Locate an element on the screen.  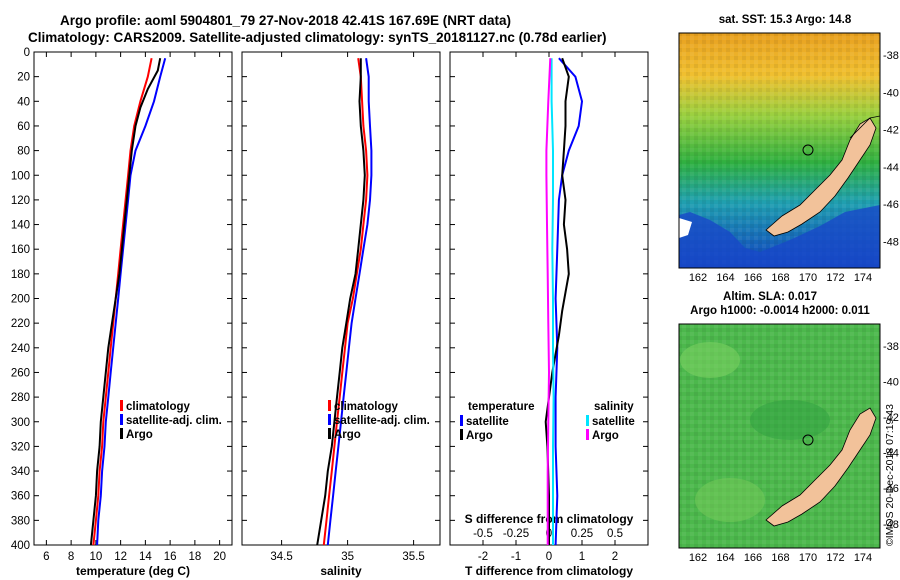
x-tick-label: 16 is located at coordinates (170, 557).